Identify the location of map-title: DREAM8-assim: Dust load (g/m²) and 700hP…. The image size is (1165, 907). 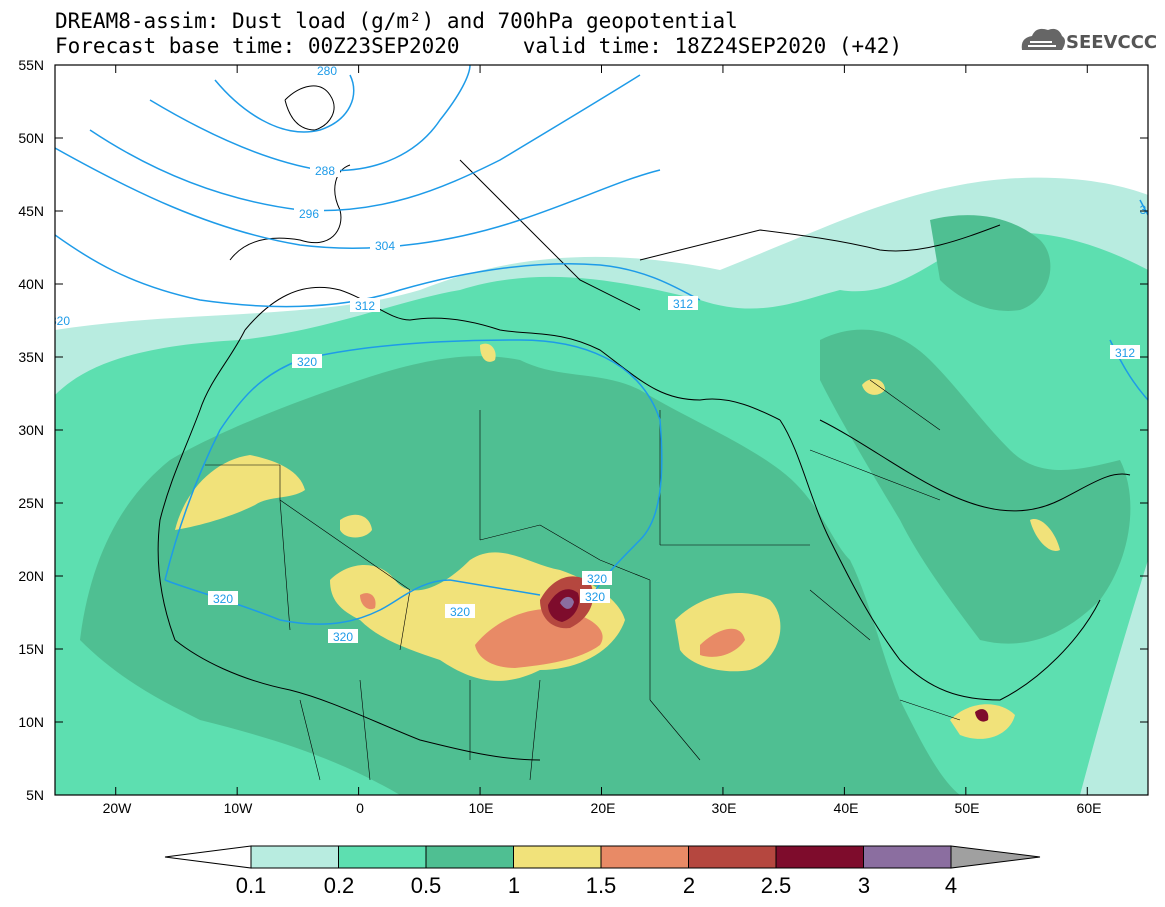
(396, 21).